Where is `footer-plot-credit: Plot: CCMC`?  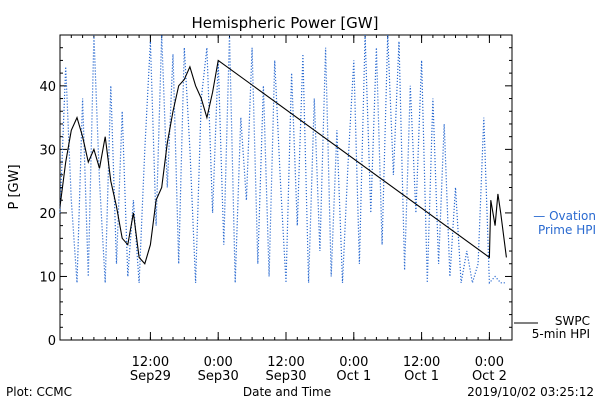
footer-plot-credit: Plot: CCMC is located at coordinates (39, 392).